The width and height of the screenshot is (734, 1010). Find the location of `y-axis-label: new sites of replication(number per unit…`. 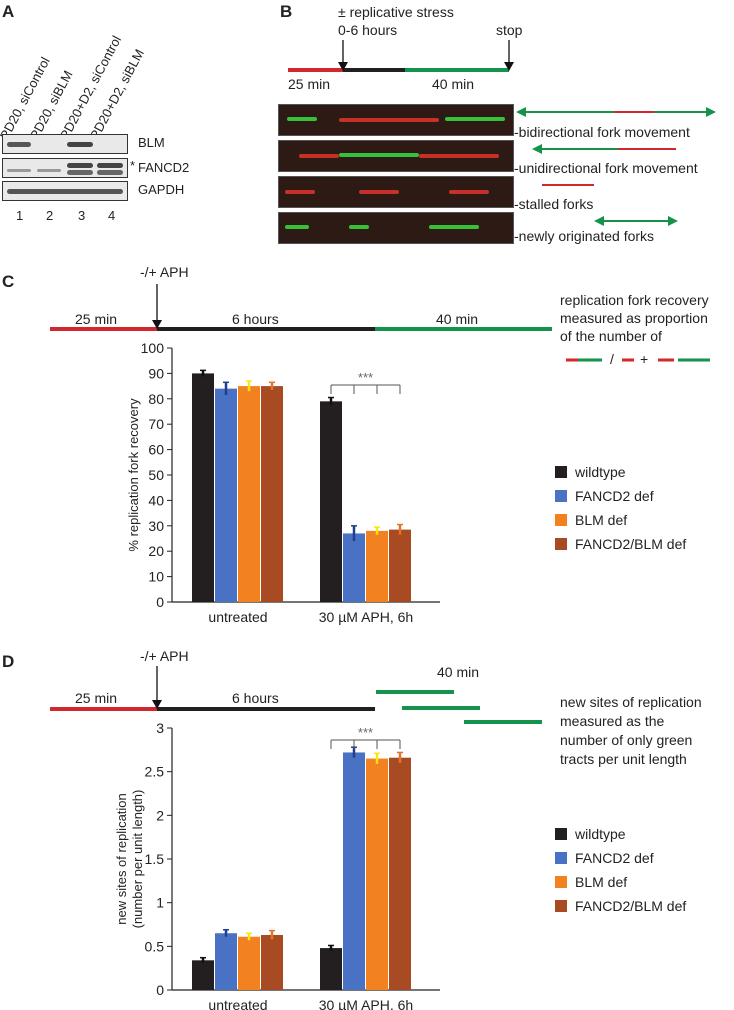

y-axis-label: new sites of replication(number per unit… is located at coordinates (129, 859).